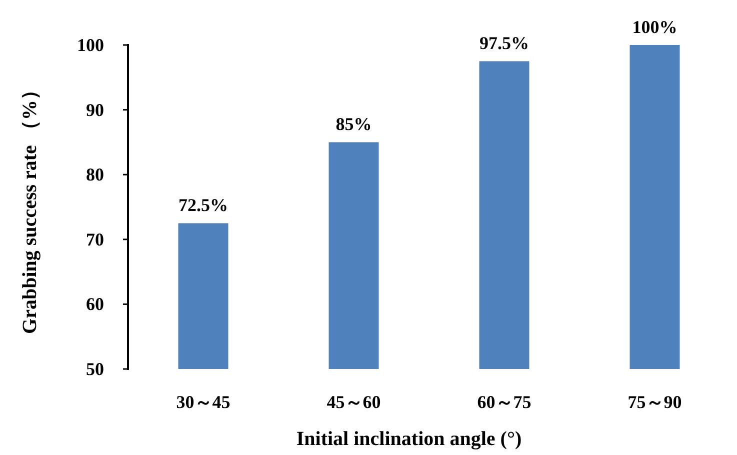 The image size is (737, 455). Describe the element at coordinates (655, 402) in the screenshot. I see `x-tick-label: 75～90` at that location.